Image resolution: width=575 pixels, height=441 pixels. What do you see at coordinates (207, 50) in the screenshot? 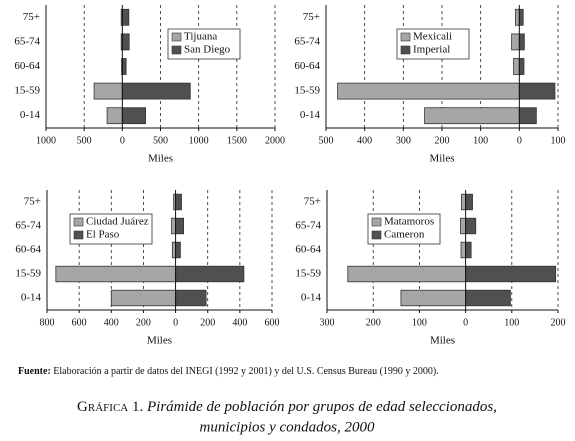
I see `legend-label: San Diego` at bounding box center [207, 50].